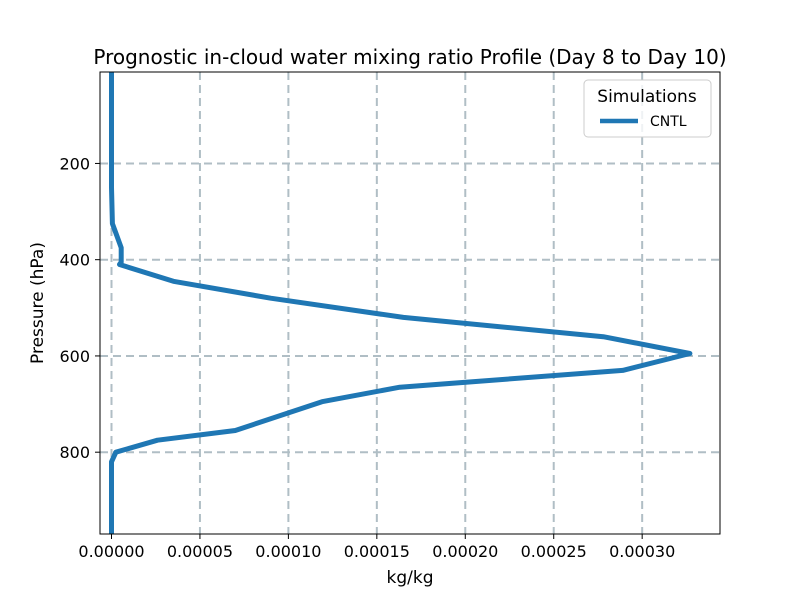 The height and width of the screenshot is (600, 800). Describe the element at coordinates (410, 578) in the screenshot. I see `x-axis-label: kg/kg` at that location.